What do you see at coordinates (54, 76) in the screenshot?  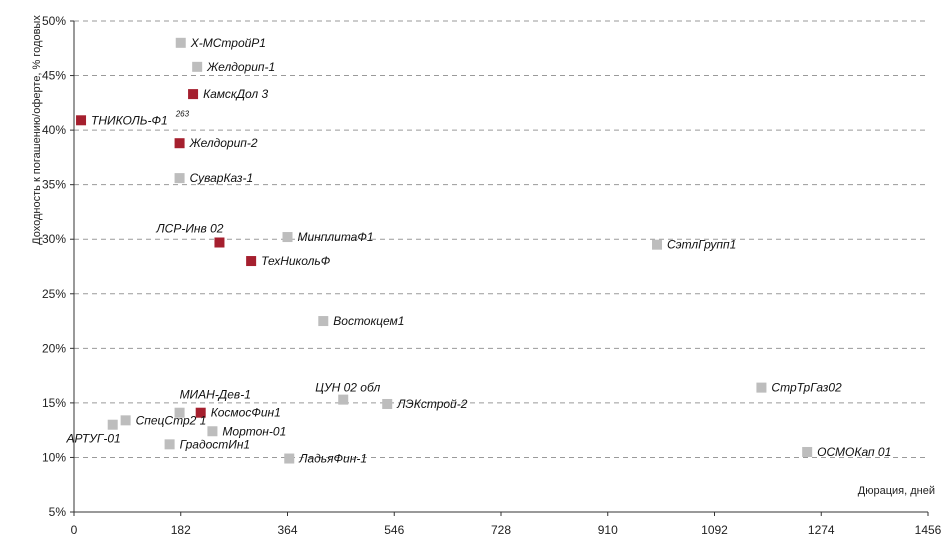 I see `y-tick-label: 45%` at bounding box center [54, 76].